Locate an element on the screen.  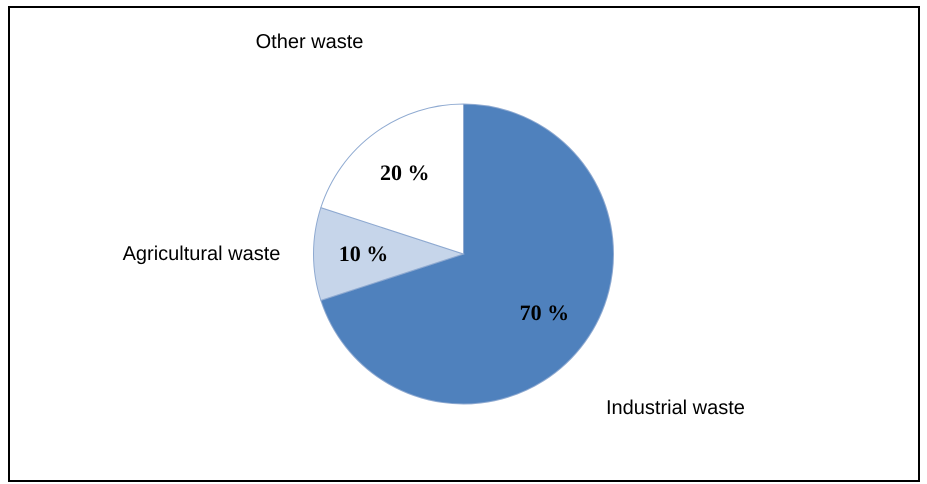
data-label: 70 % is located at coordinates (545, 312).